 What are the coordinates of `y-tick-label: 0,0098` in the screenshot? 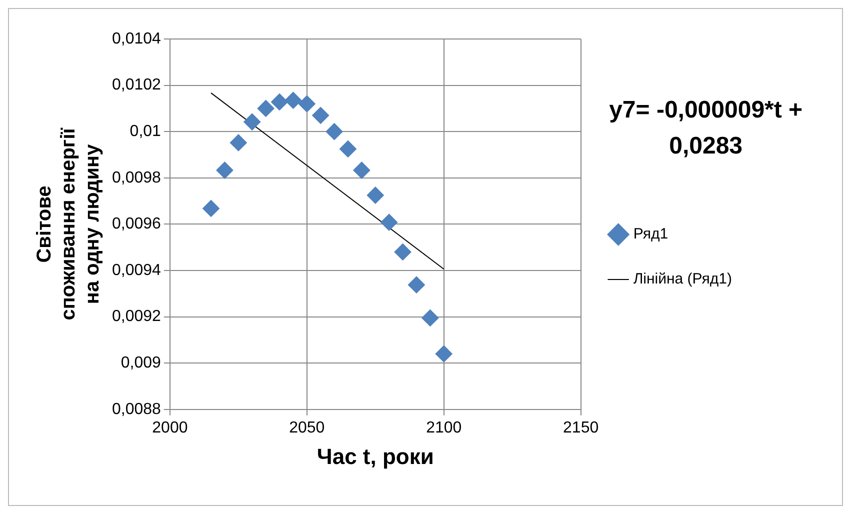 It's located at (137, 177).